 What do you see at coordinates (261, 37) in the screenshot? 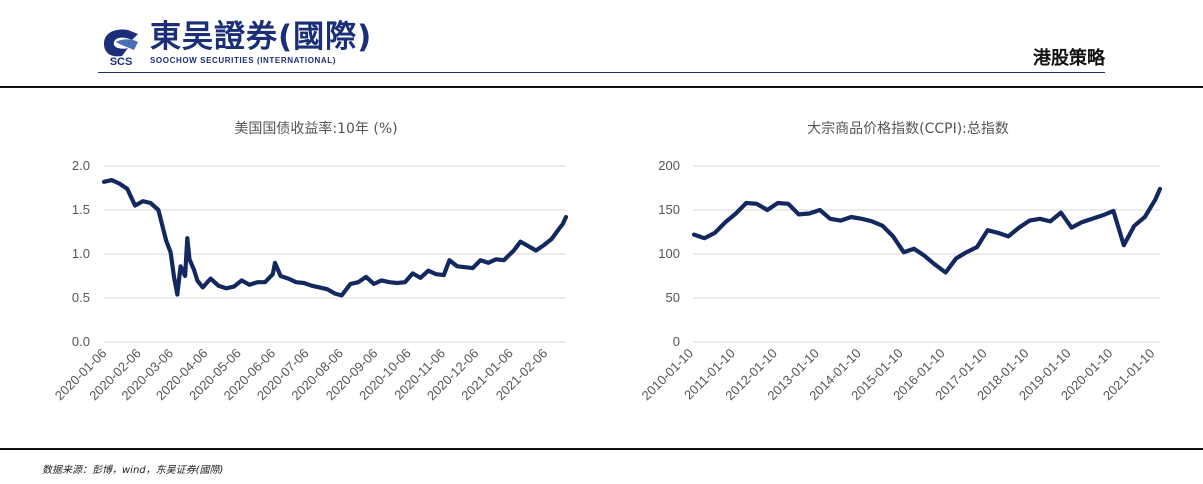
I see `logo-chinese-name: 東吴證券(國際)` at bounding box center [261, 37].